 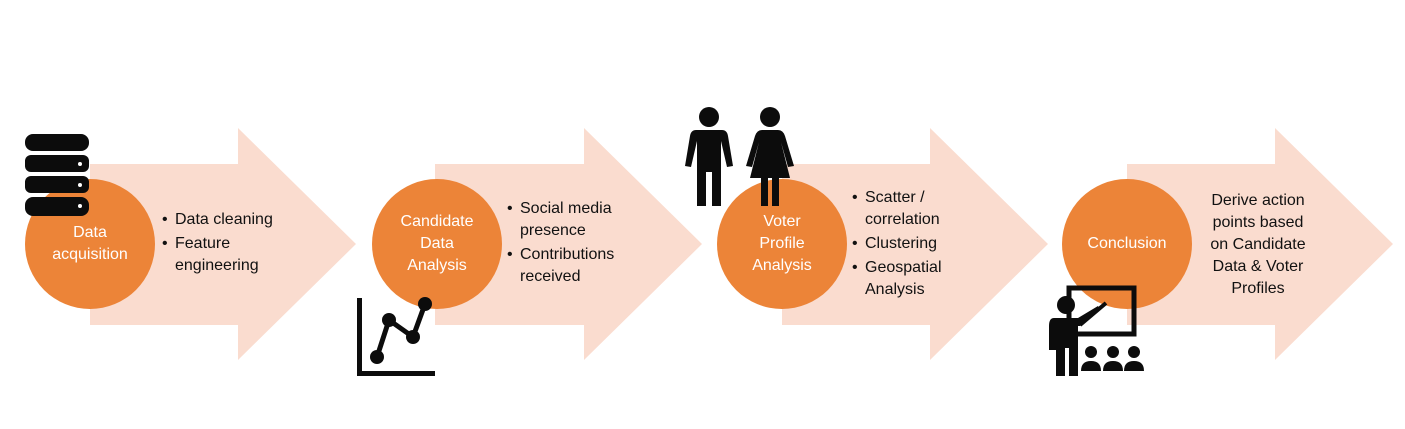 What do you see at coordinates (927, 209) in the screenshot?
I see `list-item: Scatter / correlation` at bounding box center [927, 209].